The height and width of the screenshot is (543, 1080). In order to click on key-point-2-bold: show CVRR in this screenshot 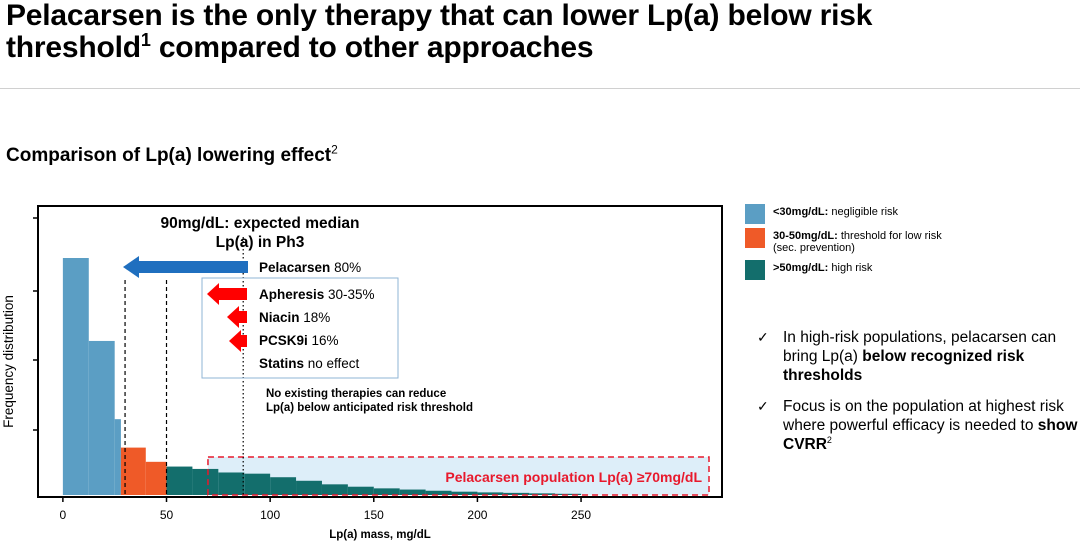, I will do `click(930, 435)`.